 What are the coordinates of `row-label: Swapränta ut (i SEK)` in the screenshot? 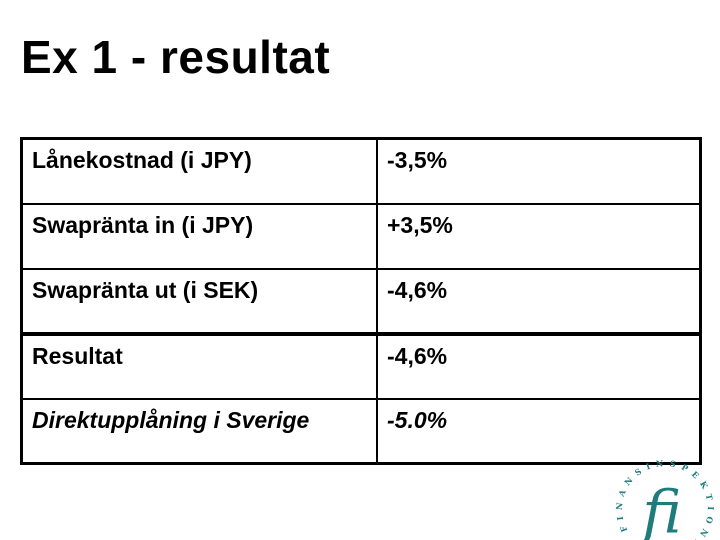 It's located at (199, 301).